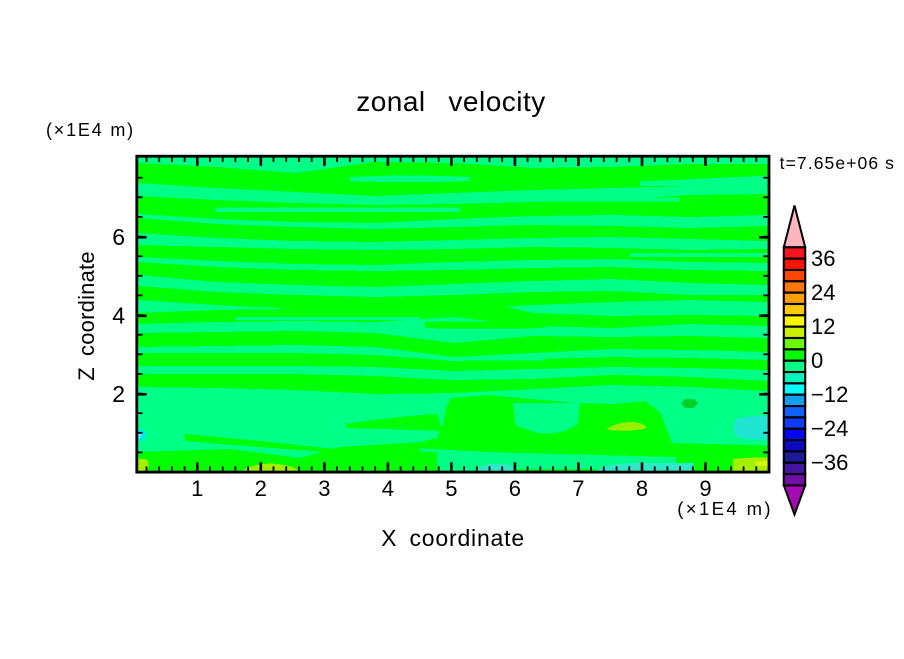  I want to click on svg-text: −24, so click(829, 428).